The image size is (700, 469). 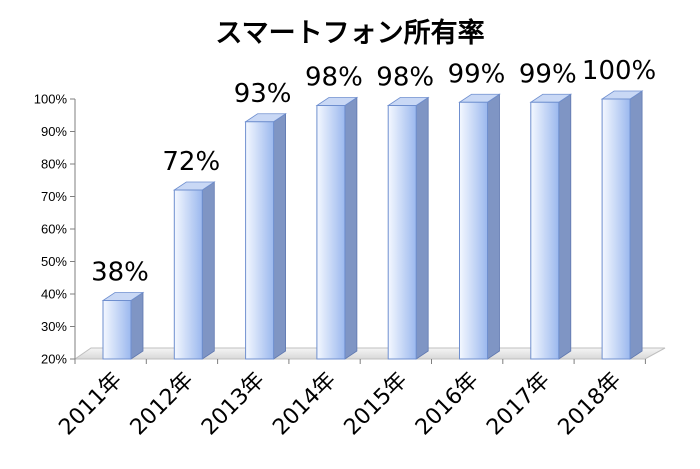 I want to click on x-tick-label: 2018年, so click(x=590, y=404).